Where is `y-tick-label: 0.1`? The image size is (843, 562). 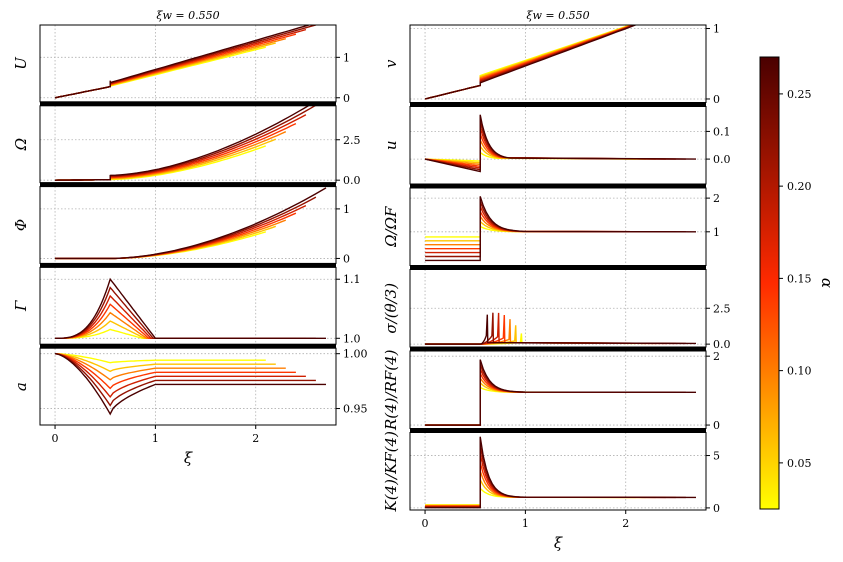 y-tick-label: 0.1 is located at coordinates (722, 131).